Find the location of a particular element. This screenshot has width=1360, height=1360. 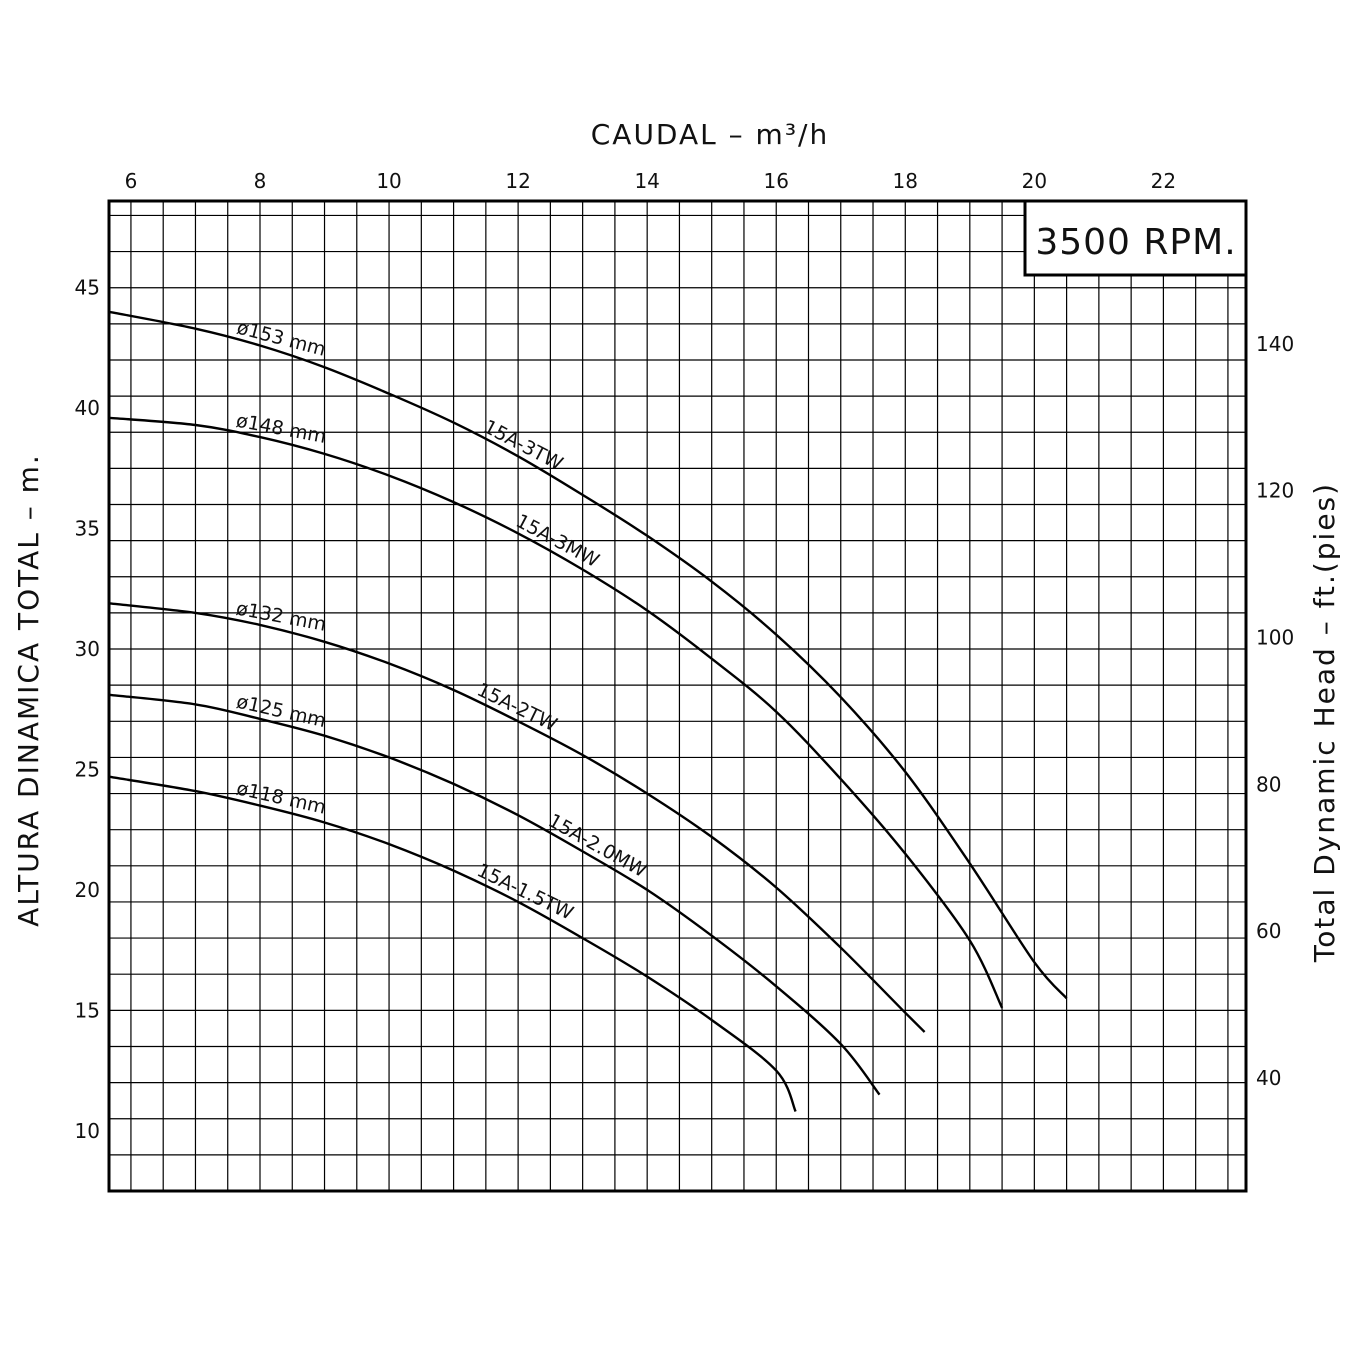

y-tick-label: 25 is located at coordinates (87, 769).